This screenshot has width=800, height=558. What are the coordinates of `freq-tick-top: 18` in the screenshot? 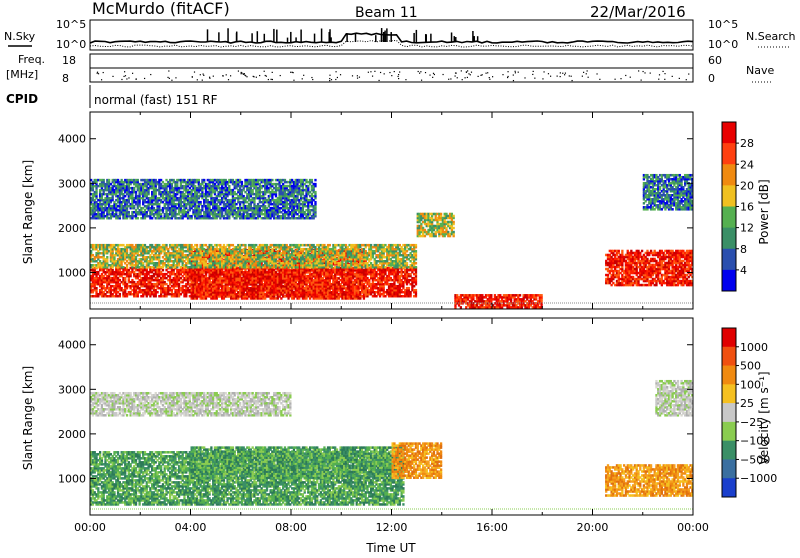 It's located at (69, 60).